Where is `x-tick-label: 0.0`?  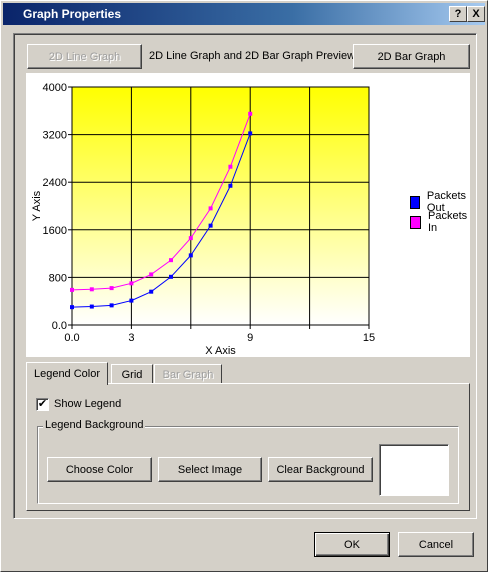
x-tick-label: 0.0 is located at coordinates (71, 338).